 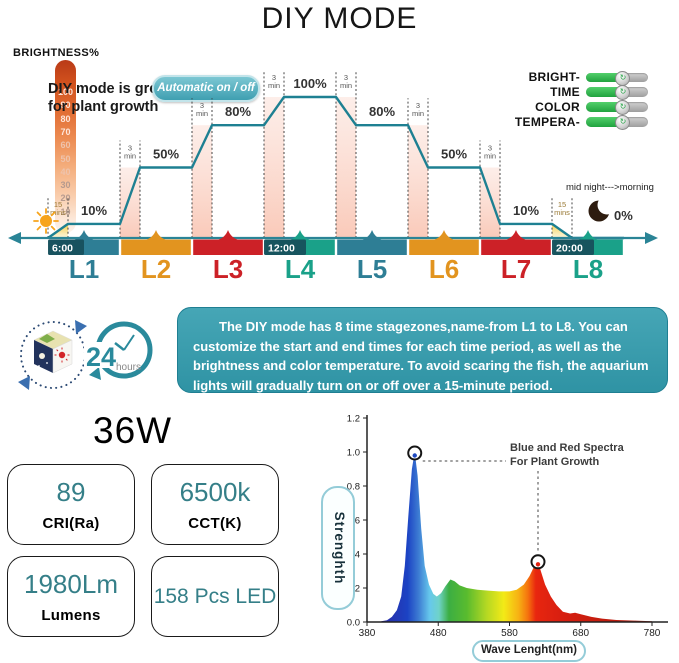 I want to click on y-tick-label: 1.0, so click(x=353, y=453).